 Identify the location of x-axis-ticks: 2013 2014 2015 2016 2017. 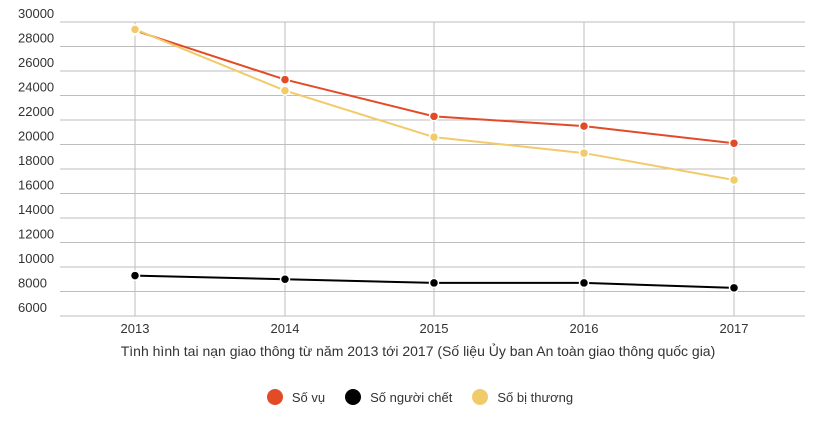
(435, 328).